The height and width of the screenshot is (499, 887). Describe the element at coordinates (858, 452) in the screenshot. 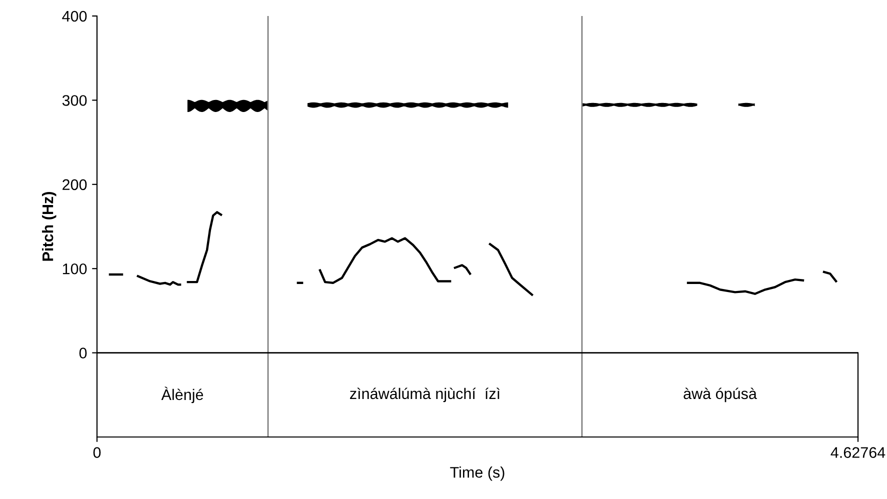

I see `x-tick-label: 4.62764` at that location.